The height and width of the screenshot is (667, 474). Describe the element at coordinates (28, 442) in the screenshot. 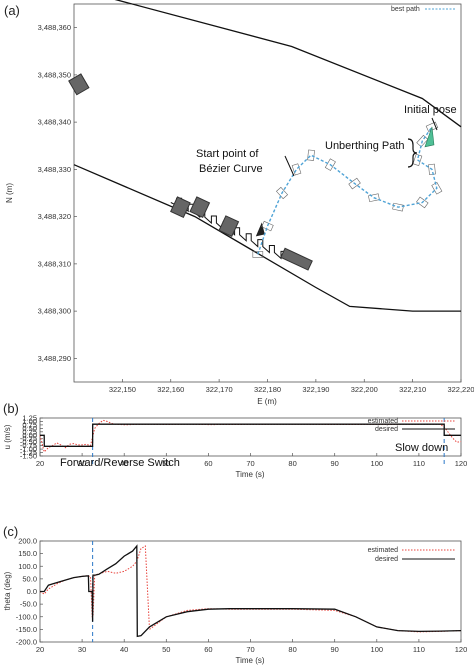

I see `panel-b-ytick-label: -0.50` at that location.